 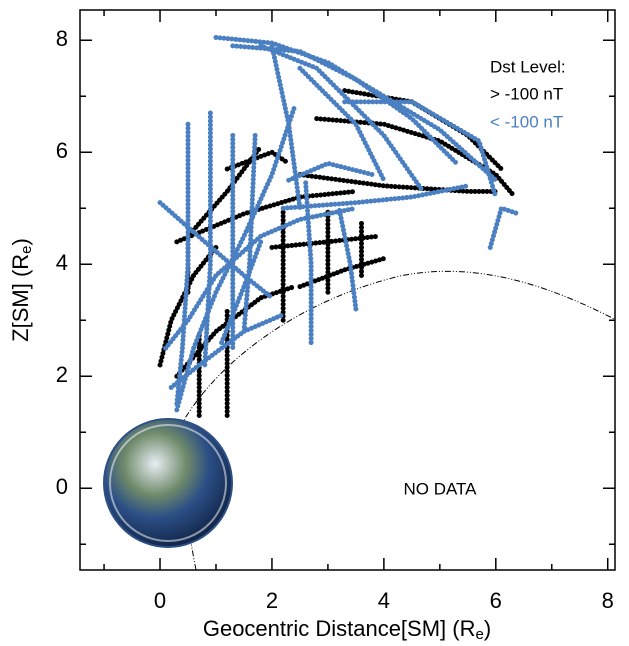 I want to click on annotation: NO DATA, so click(x=440, y=488).